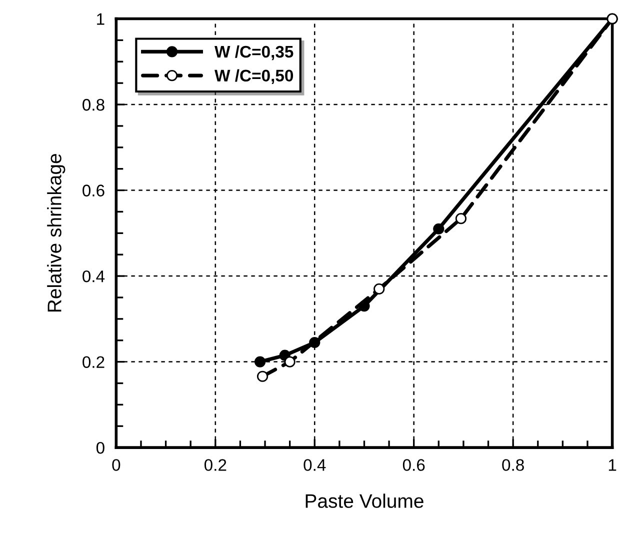  What do you see at coordinates (56, 233) in the screenshot?
I see `y-axis-title: Relative shrinkage` at bounding box center [56, 233].